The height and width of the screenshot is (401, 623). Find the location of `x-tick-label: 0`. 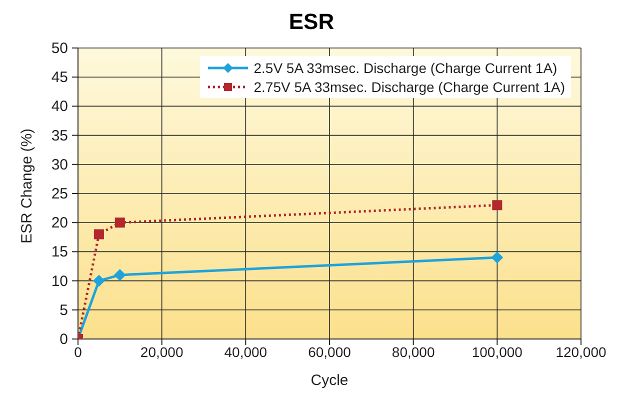

x-tick-label: 0 is located at coordinates (78, 352).